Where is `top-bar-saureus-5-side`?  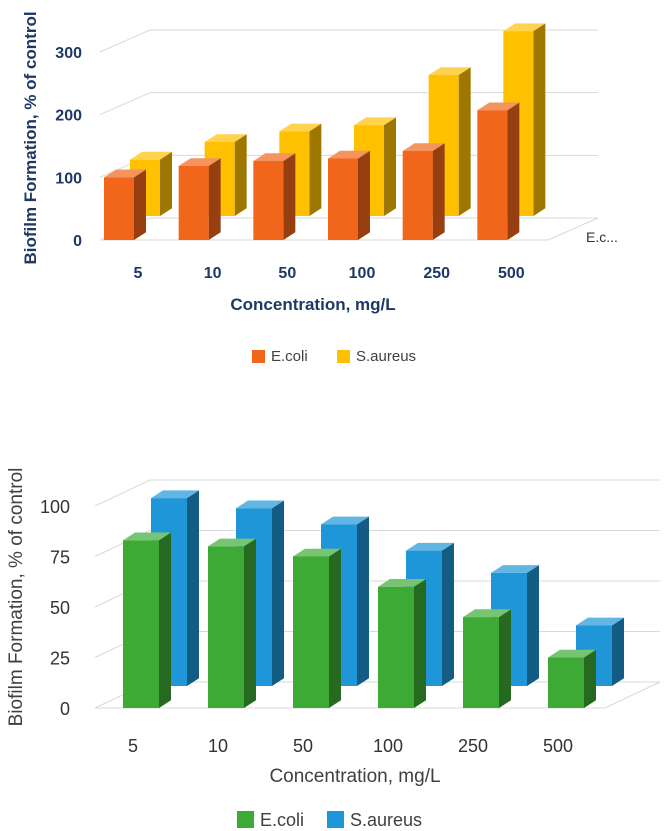 top-bar-saureus-5-side is located at coordinates (166, 183).